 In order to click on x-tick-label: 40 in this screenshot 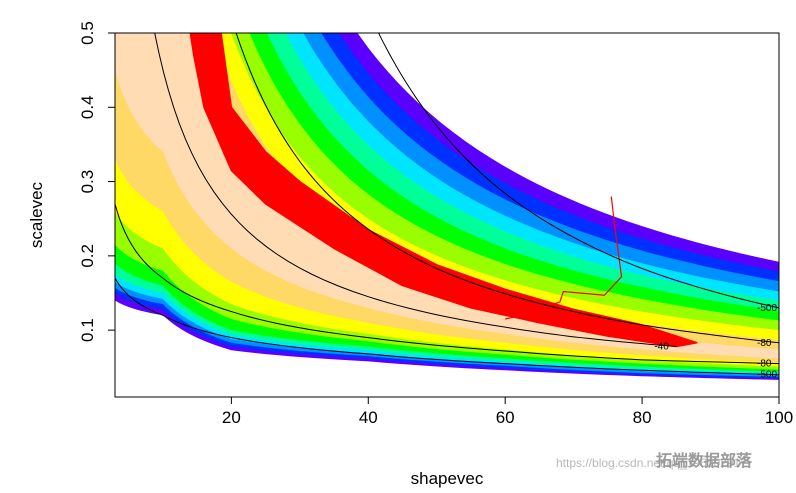, I will do `click(368, 417)`.